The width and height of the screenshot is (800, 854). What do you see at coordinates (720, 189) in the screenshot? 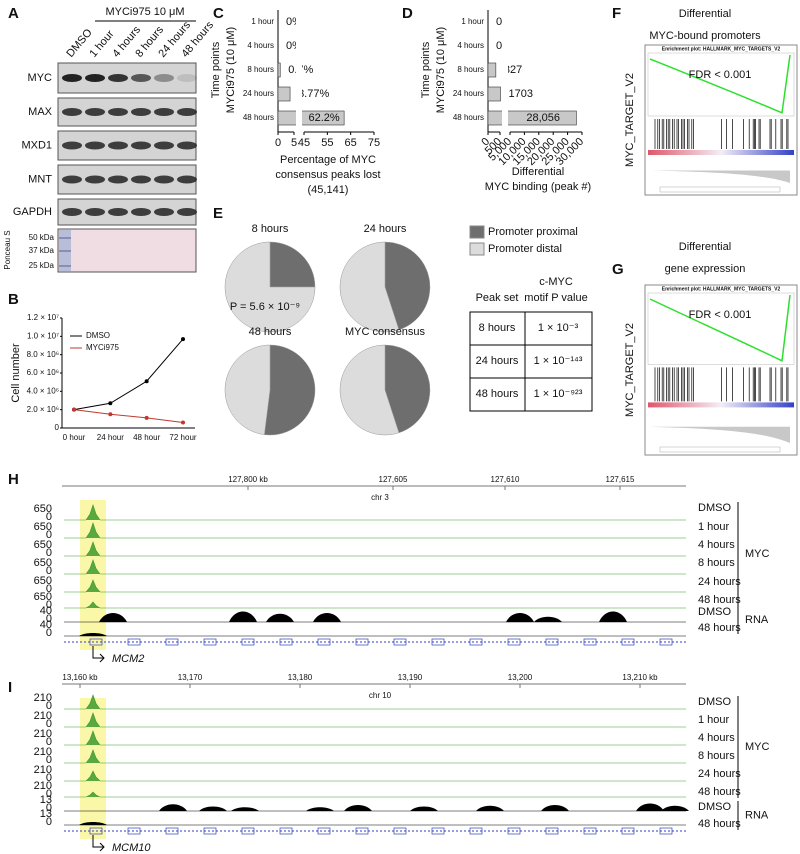
I see `gsea-legend-strip` at bounding box center [720, 189].